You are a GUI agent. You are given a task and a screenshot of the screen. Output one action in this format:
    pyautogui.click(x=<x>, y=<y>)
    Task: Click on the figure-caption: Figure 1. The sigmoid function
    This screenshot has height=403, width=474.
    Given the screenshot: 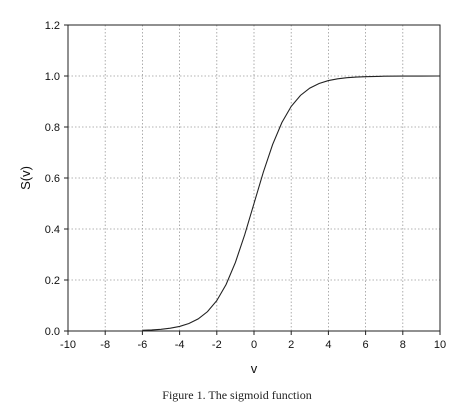 What is the action you would take?
    pyautogui.click(x=237, y=395)
    